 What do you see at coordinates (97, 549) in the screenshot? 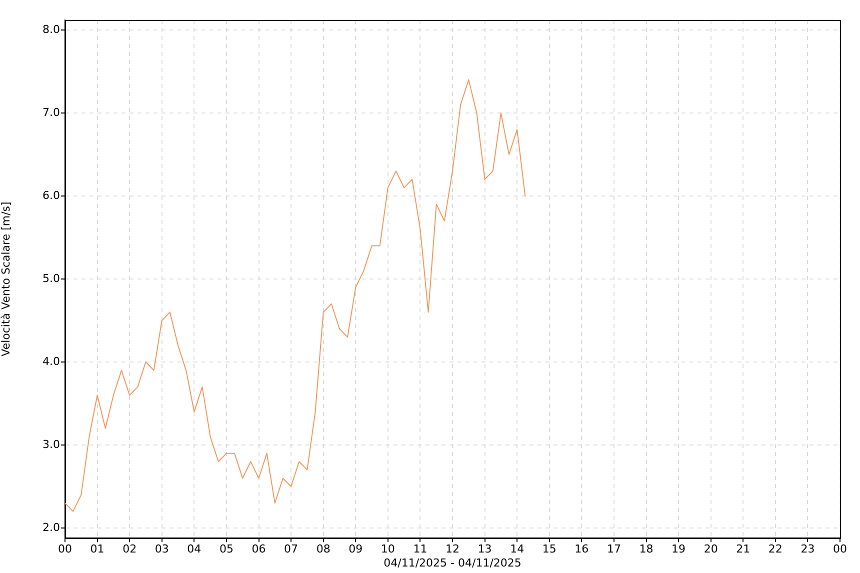
I see `x-tick-label: 01` at bounding box center [97, 549].